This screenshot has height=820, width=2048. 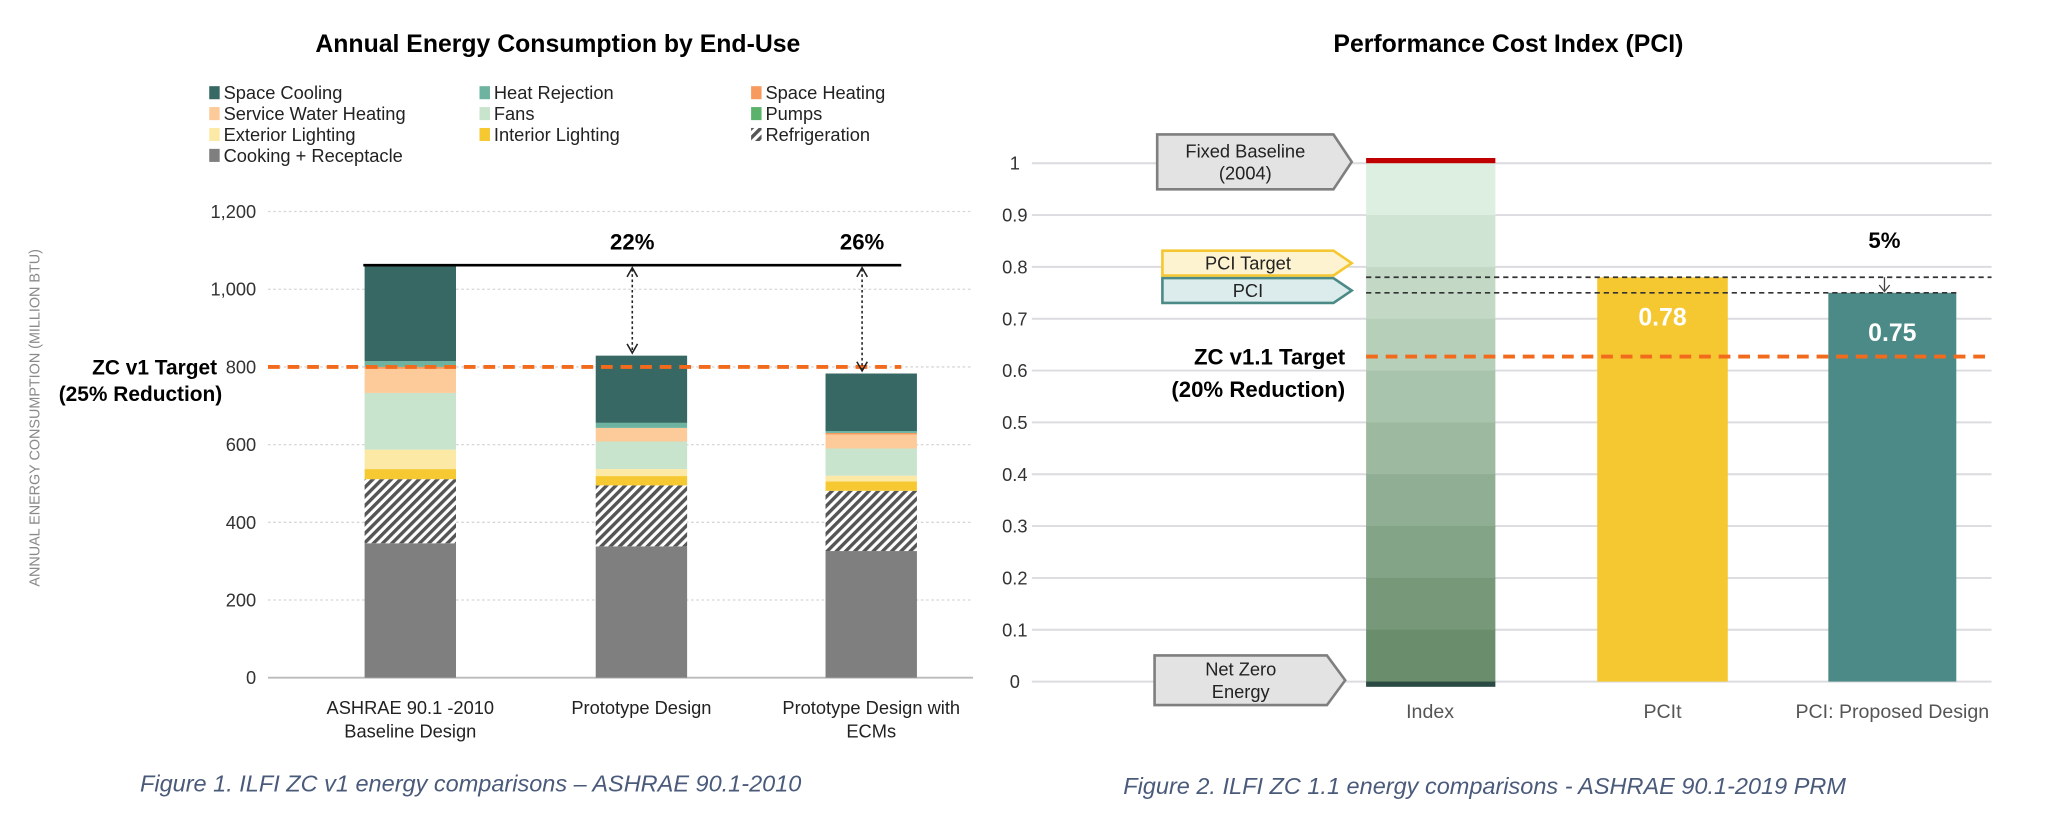 I want to click on callout-label: Fixed Baseline, so click(x=1245, y=150).